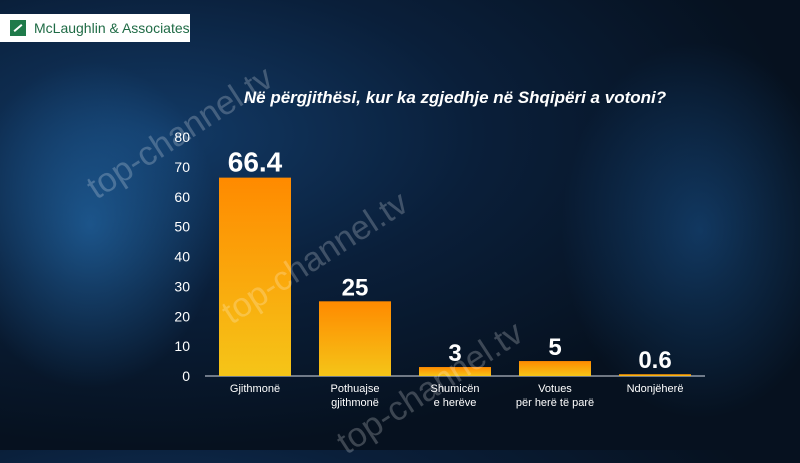 Image resolution: width=800 pixels, height=463 pixels. Describe the element at coordinates (455, 403) in the screenshot. I see `x-category-label: e herëve` at that location.